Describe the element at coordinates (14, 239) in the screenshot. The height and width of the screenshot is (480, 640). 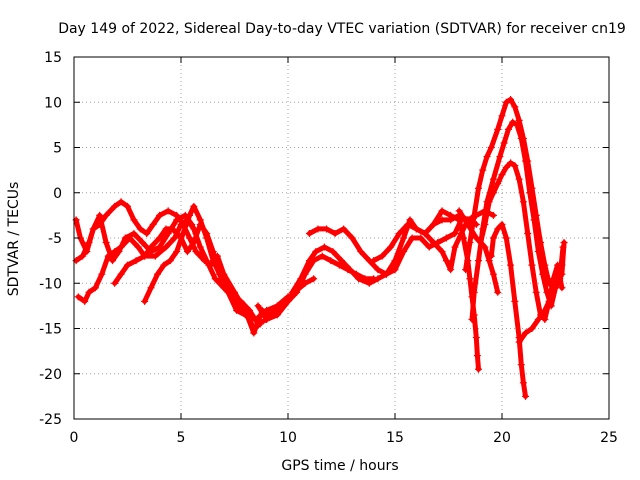
I see `y-axis-label: SDTVAR / TECUs` at that location.